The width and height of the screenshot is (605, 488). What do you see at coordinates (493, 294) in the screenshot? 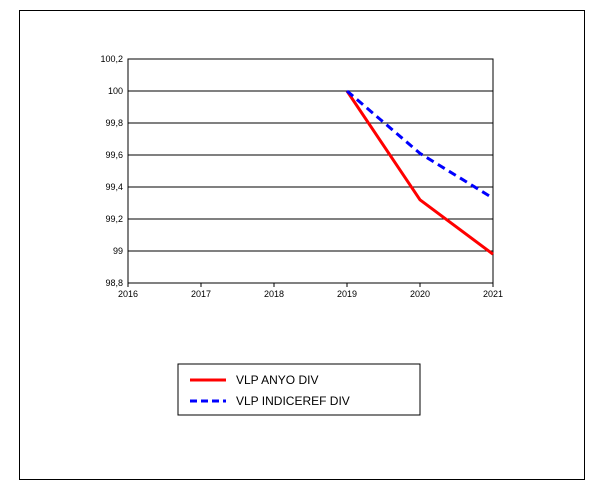
I see `x-tick-label: 2021` at bounding box center [493, 294].